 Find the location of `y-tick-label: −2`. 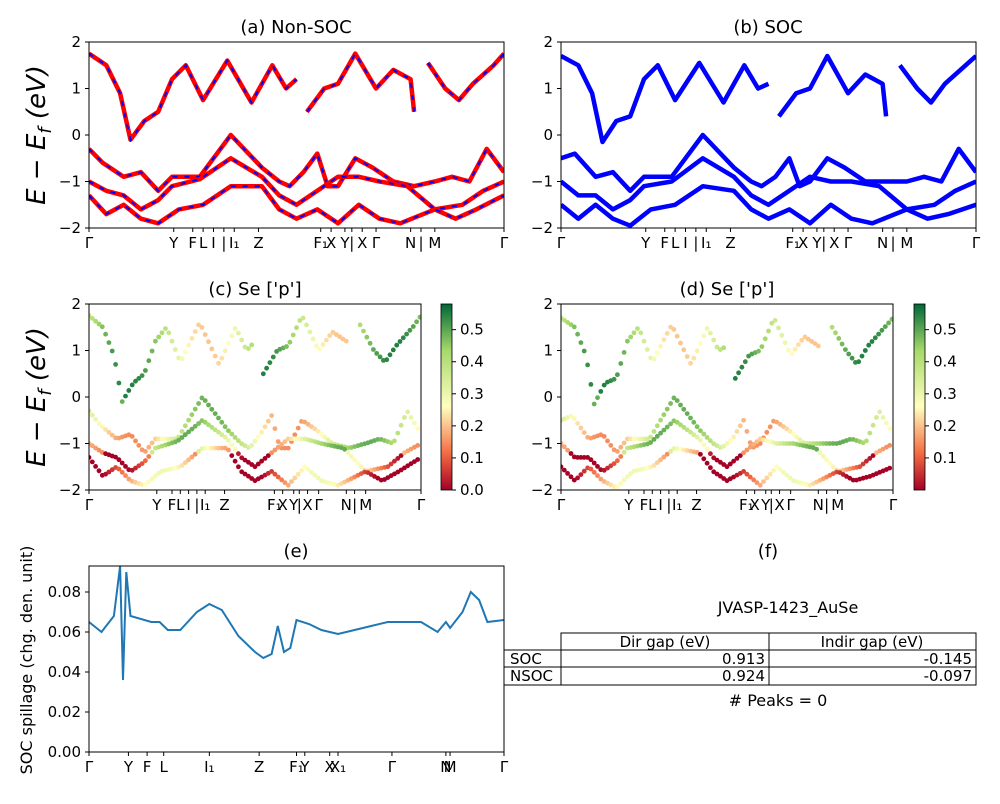

y-tick-label: −2 is located at coordinates (542, 490).